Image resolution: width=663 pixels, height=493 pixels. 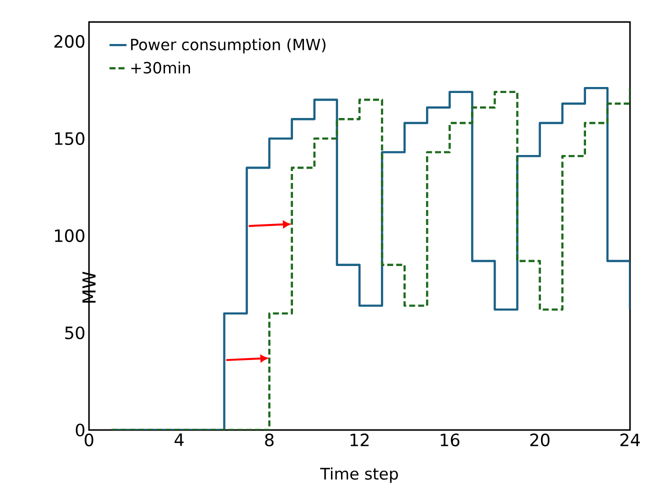 I want to click on x-tick-label: 24, so click(x=630, y=440).